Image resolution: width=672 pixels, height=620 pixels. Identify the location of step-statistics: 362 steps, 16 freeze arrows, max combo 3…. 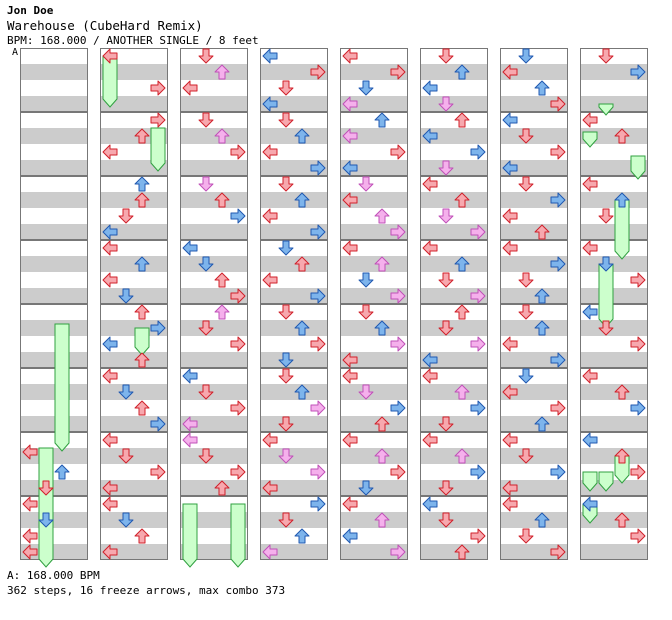
(146, 590).